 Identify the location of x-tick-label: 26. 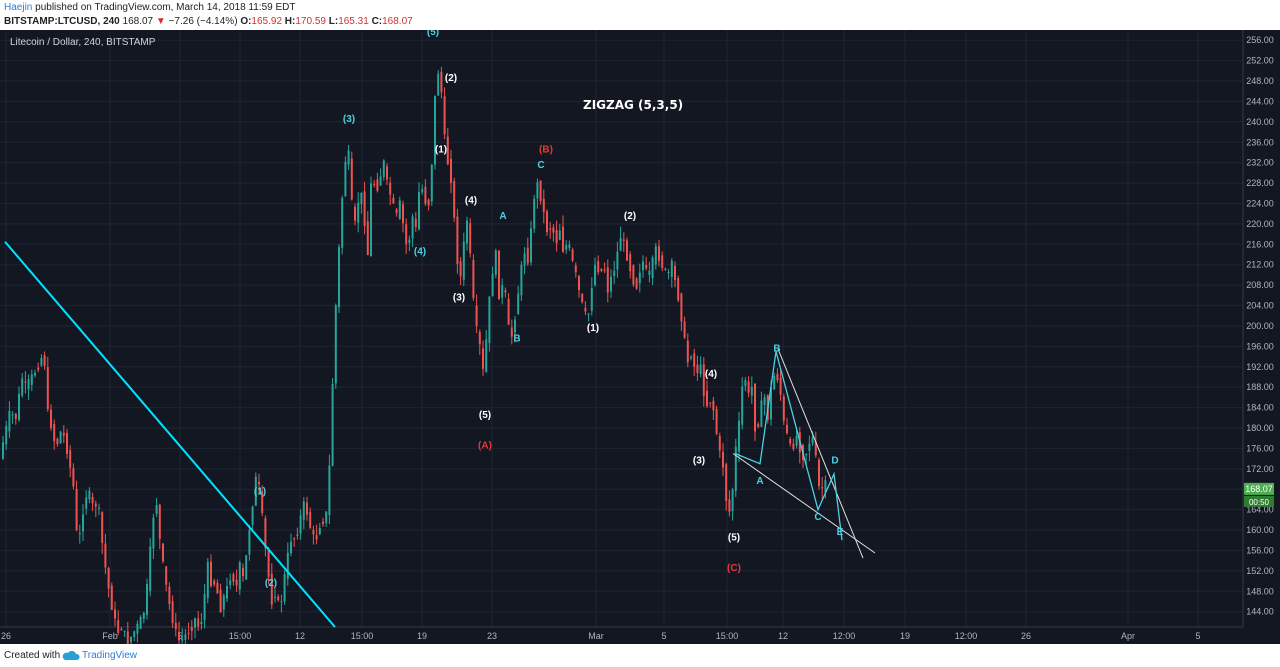
(6, 636).